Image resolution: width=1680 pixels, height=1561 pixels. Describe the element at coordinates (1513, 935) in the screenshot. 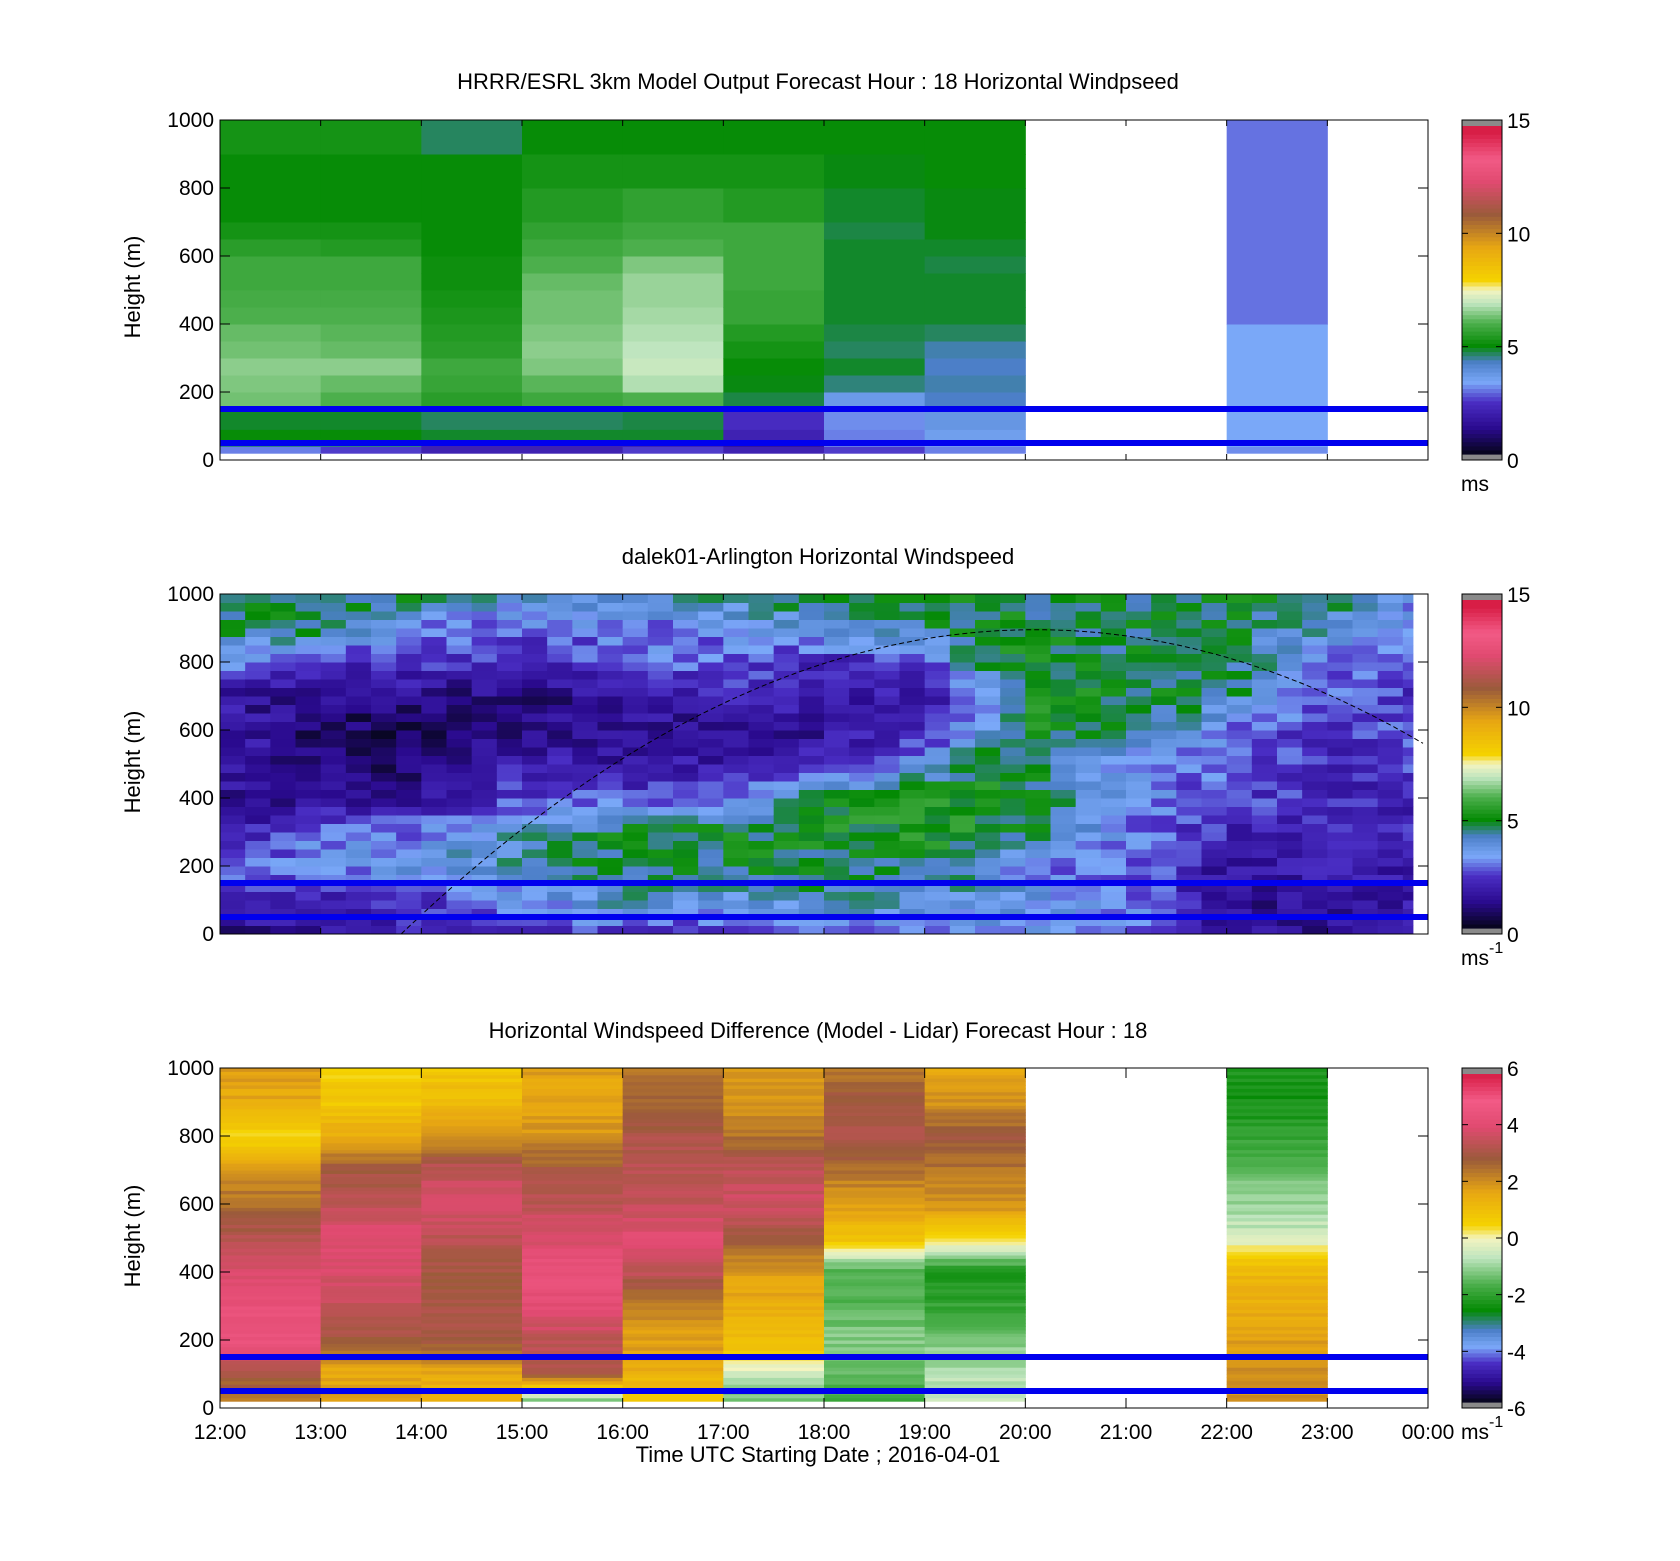

I see `colorbar-tick-label: 0` at that location.